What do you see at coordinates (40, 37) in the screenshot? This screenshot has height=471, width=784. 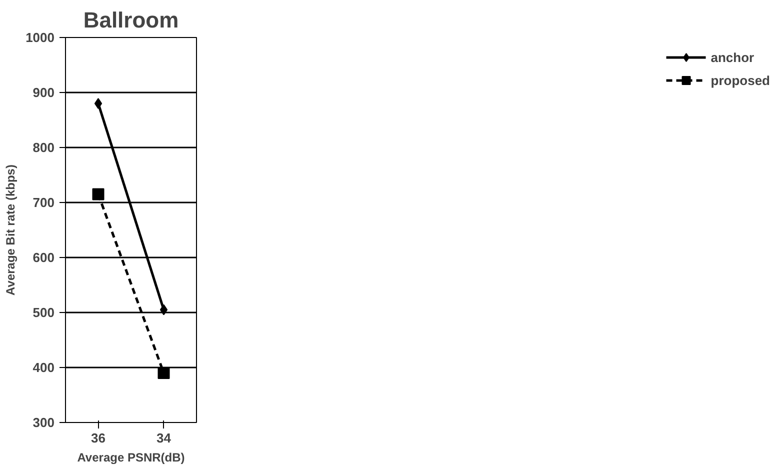 I see `y-tick-label: 1000` at bounding box center [40, 37].